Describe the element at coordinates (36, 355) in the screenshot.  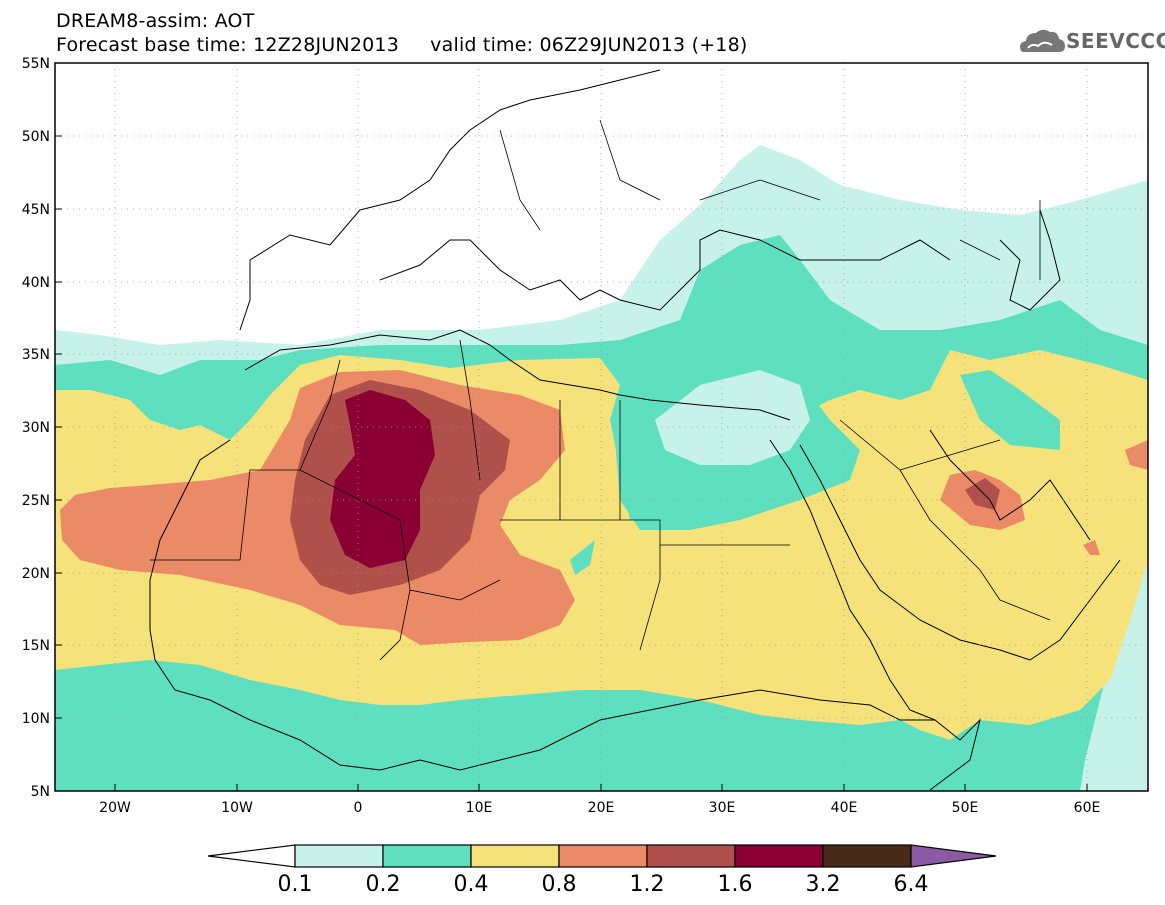
I see `lat-label: 35N` at that location.